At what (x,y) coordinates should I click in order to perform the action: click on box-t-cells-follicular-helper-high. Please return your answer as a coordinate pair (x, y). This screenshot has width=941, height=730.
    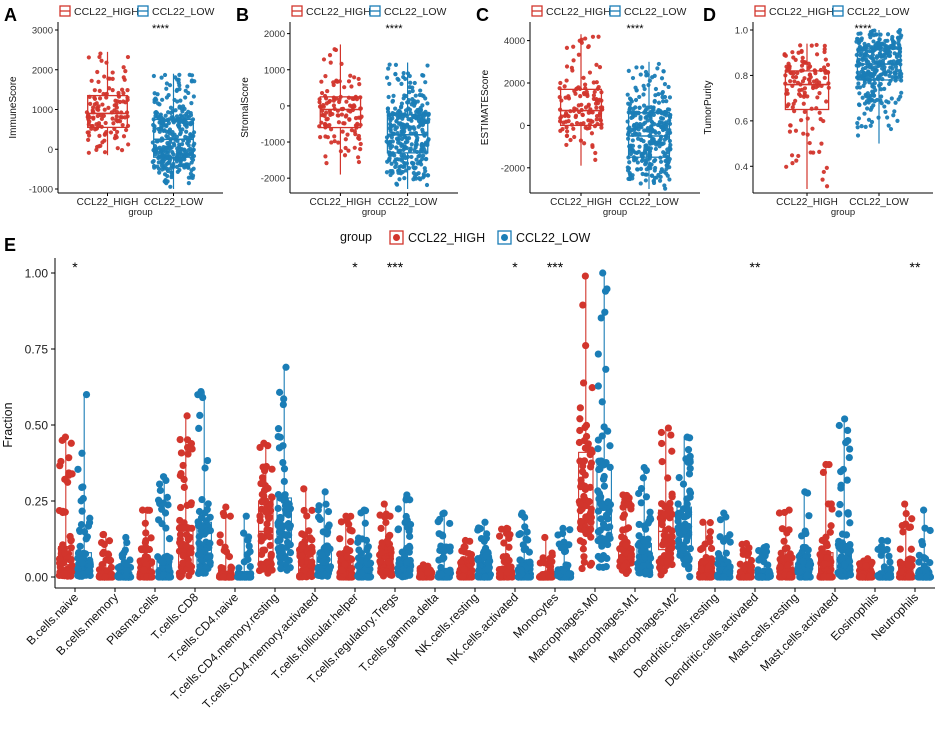
    Looking at the image, I should click on (346, 546).